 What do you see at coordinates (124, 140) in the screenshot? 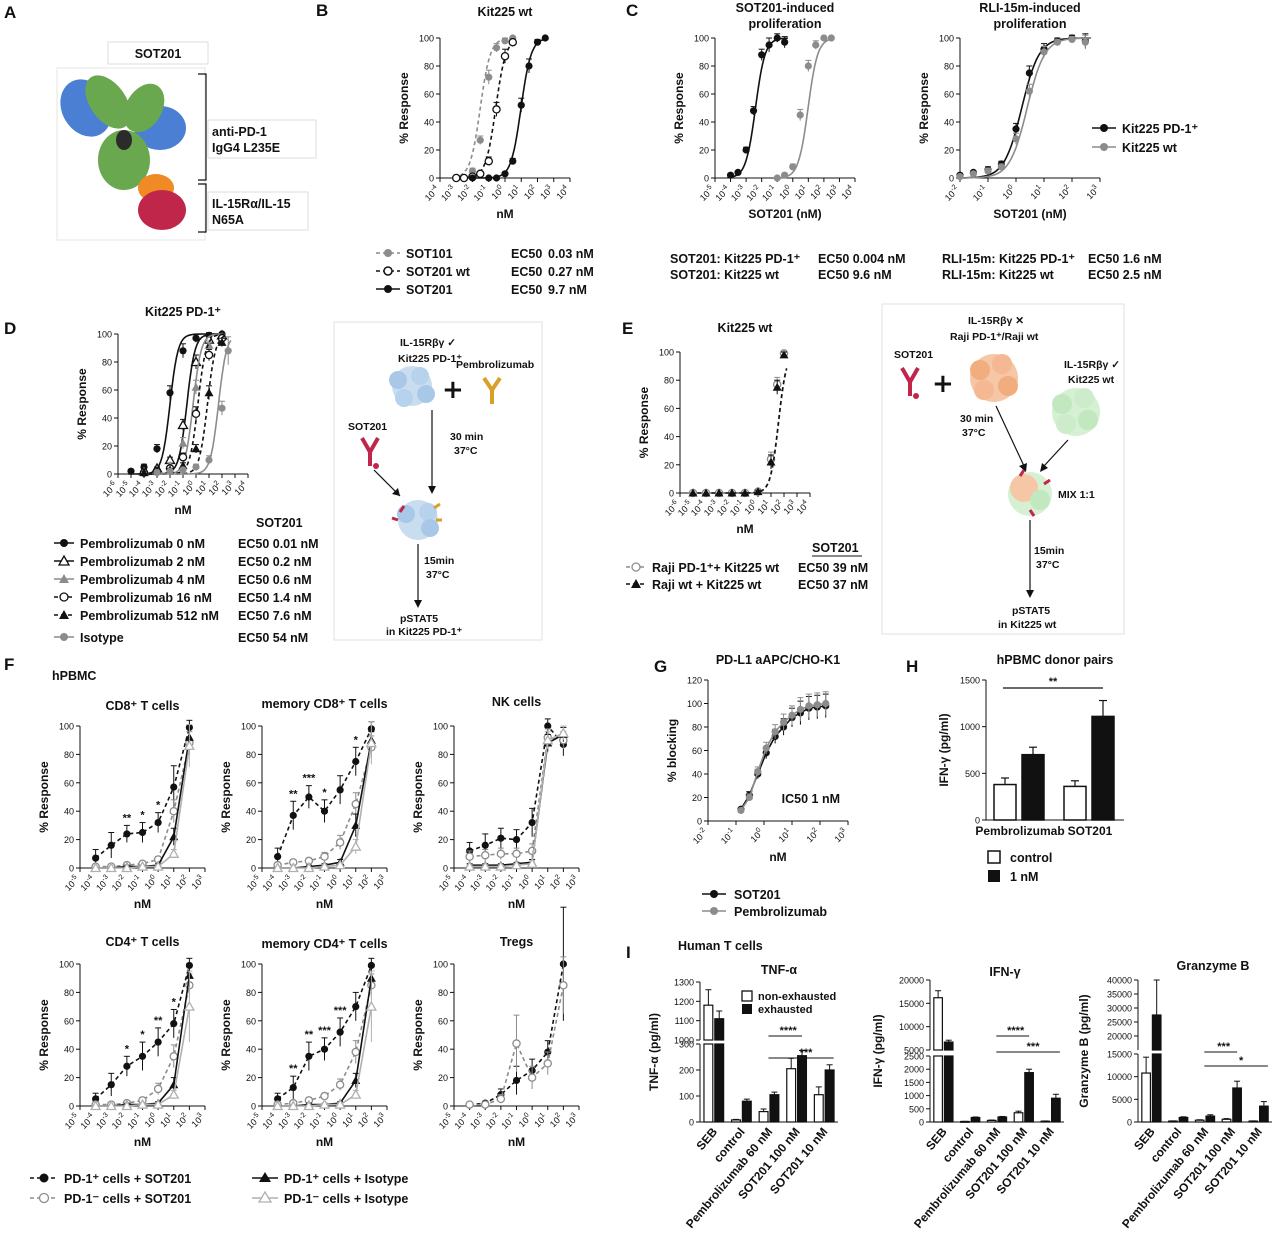
I see `antibody-hinge` at bounding box center [124, 140].